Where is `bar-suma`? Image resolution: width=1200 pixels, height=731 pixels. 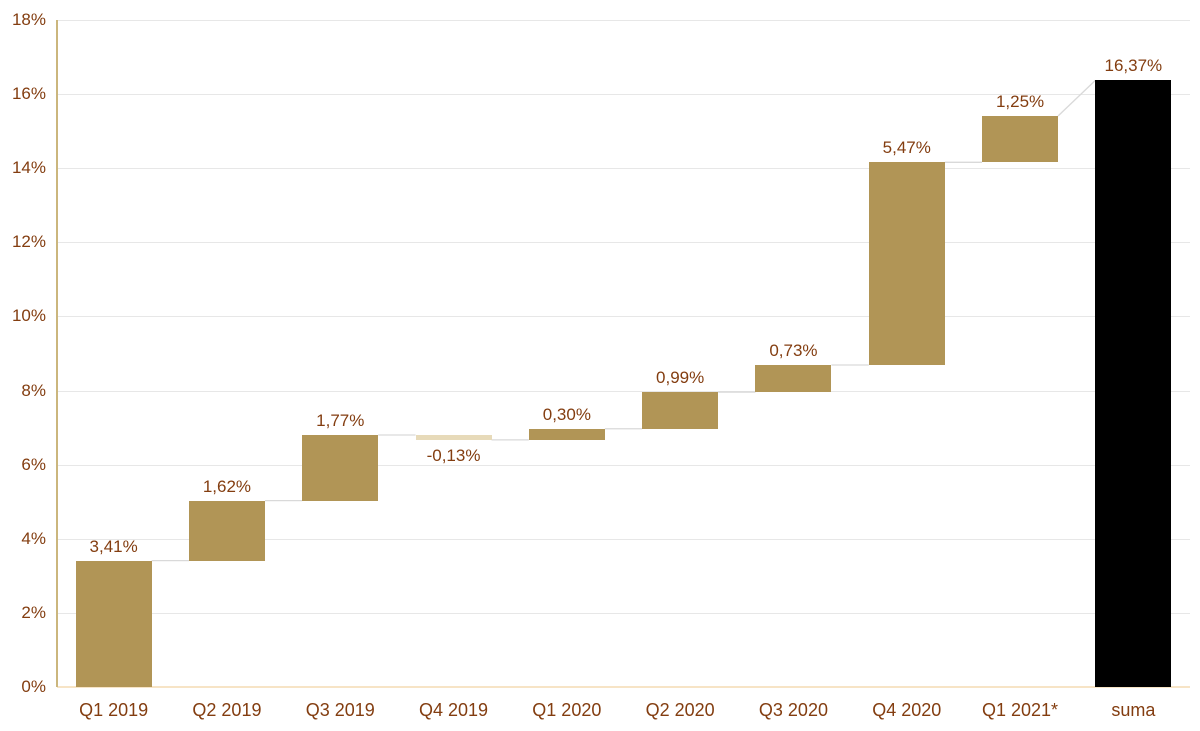
bar-suma is located at coordinates (1133, 383).